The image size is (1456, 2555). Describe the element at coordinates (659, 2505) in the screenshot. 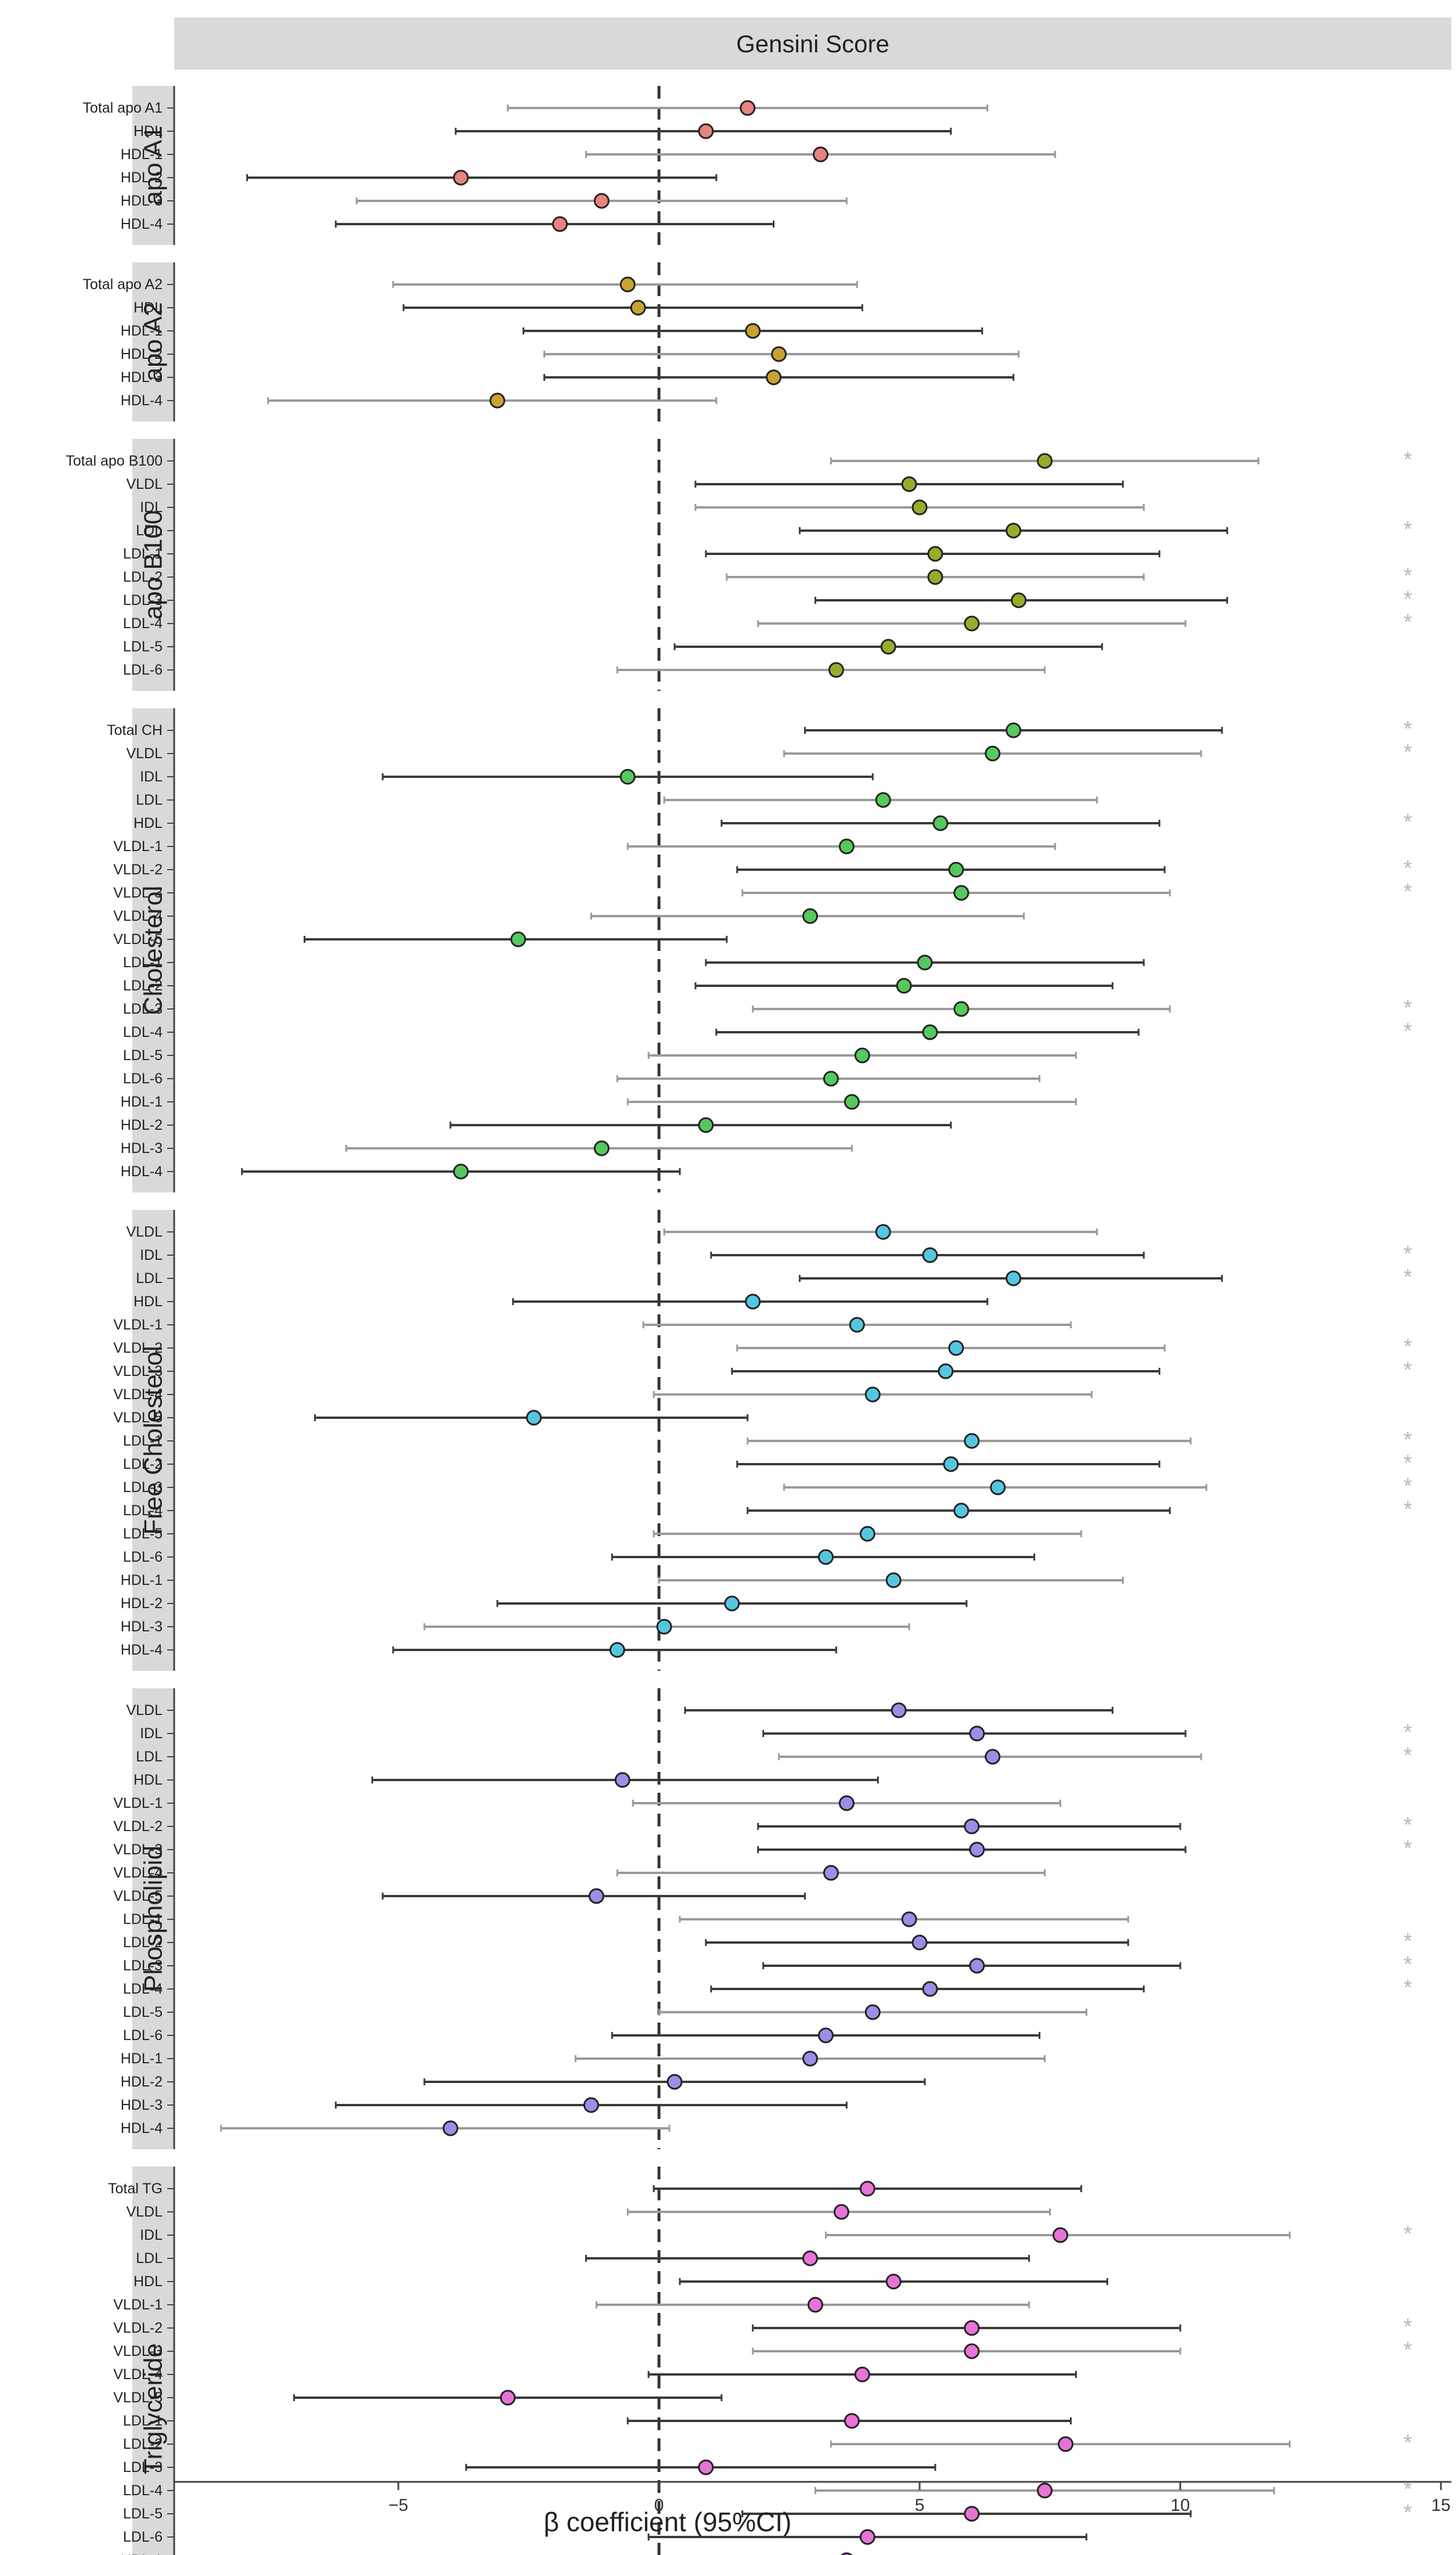

I see `x-tick-label: 0` at that location.